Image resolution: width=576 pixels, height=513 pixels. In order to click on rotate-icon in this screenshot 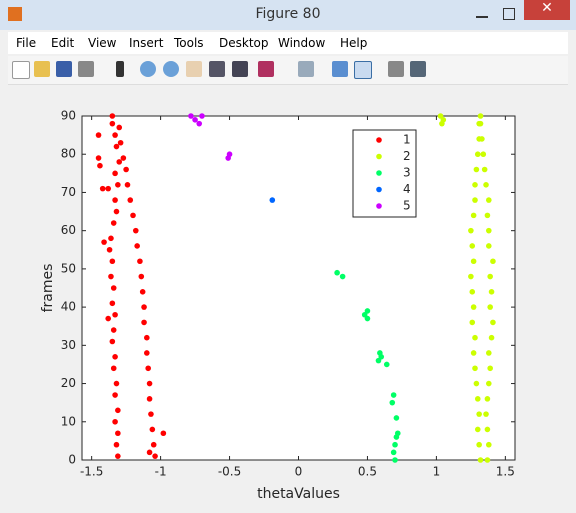, I will do `click(217, 69)`.